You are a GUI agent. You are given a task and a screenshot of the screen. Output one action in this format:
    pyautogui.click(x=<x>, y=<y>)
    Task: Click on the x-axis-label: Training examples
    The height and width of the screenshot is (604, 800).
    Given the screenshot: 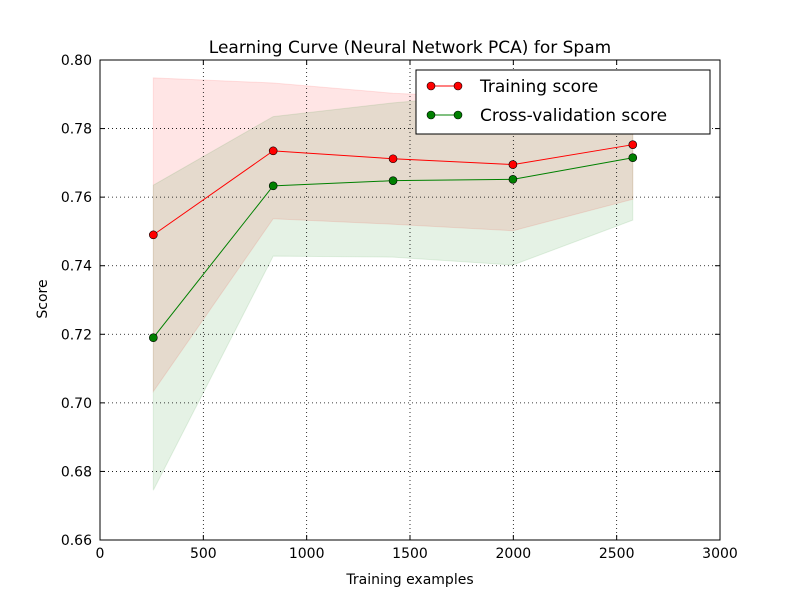 What is the action you would take?
    pyautogui.click(x=409, y=580)
    